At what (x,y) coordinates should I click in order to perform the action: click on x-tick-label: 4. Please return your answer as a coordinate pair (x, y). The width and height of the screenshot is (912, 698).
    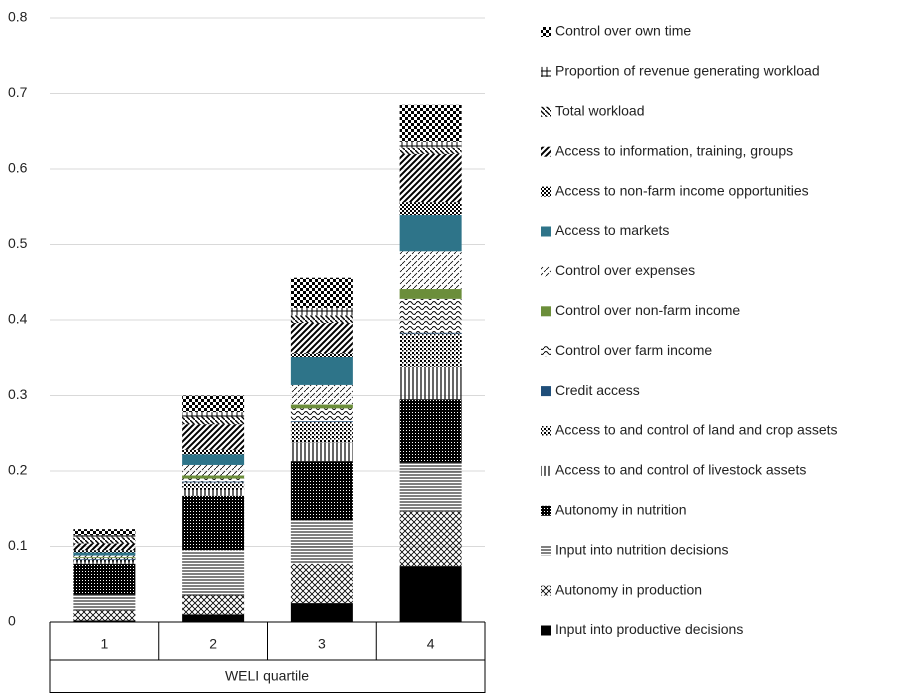
    Looking at the image, I should click on (431, 644).